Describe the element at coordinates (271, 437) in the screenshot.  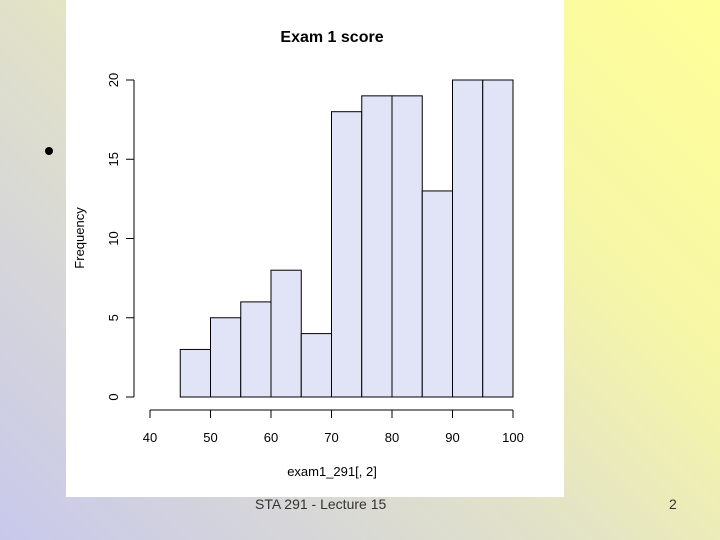
I see `x-tick-label: 60` at that location.